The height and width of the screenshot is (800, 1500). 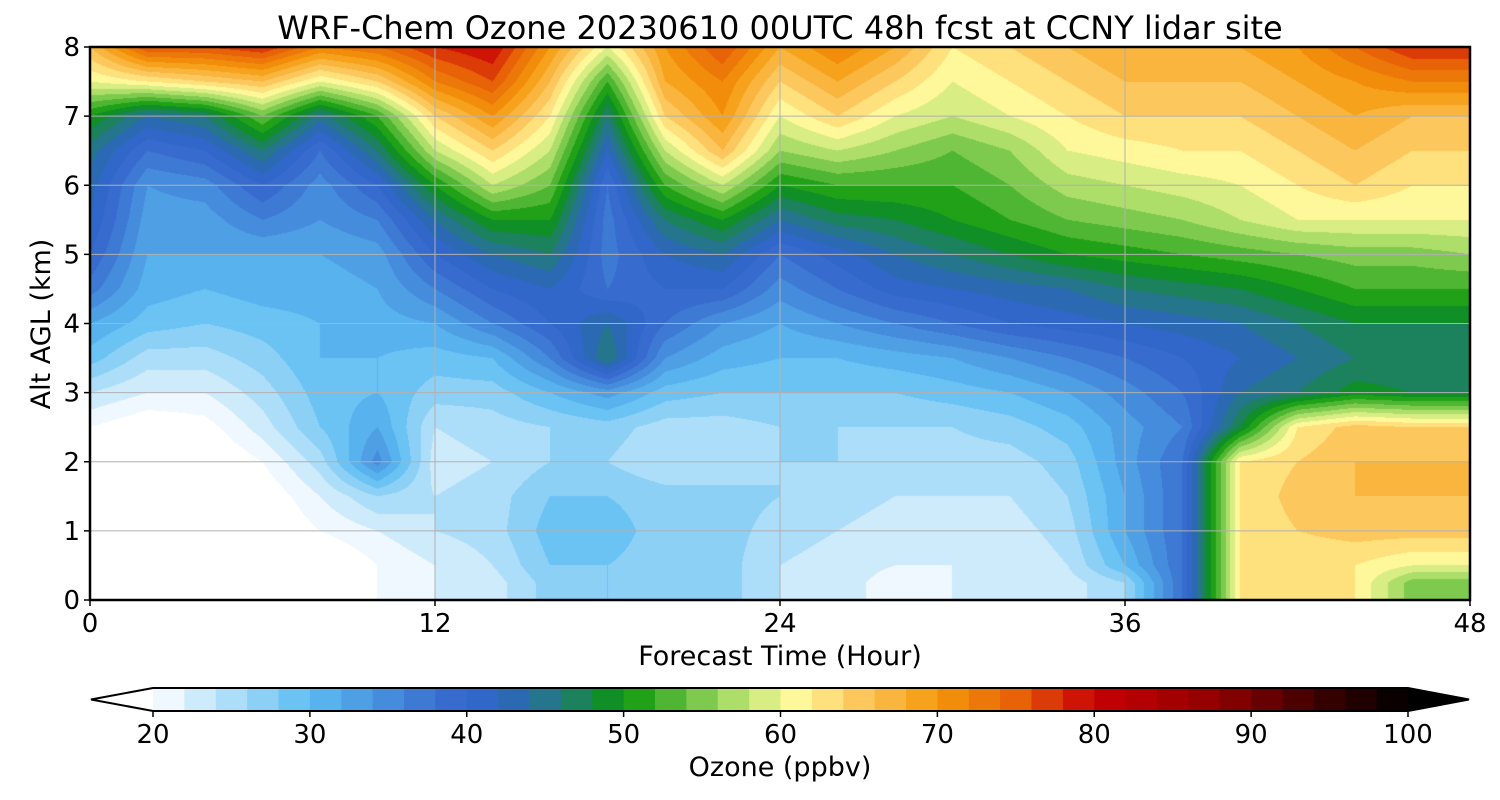 What do you see at coordinates (152, 735) in the screenshot?
I see `colorbar-tick-label: 20` at bounding box center [152, 735].